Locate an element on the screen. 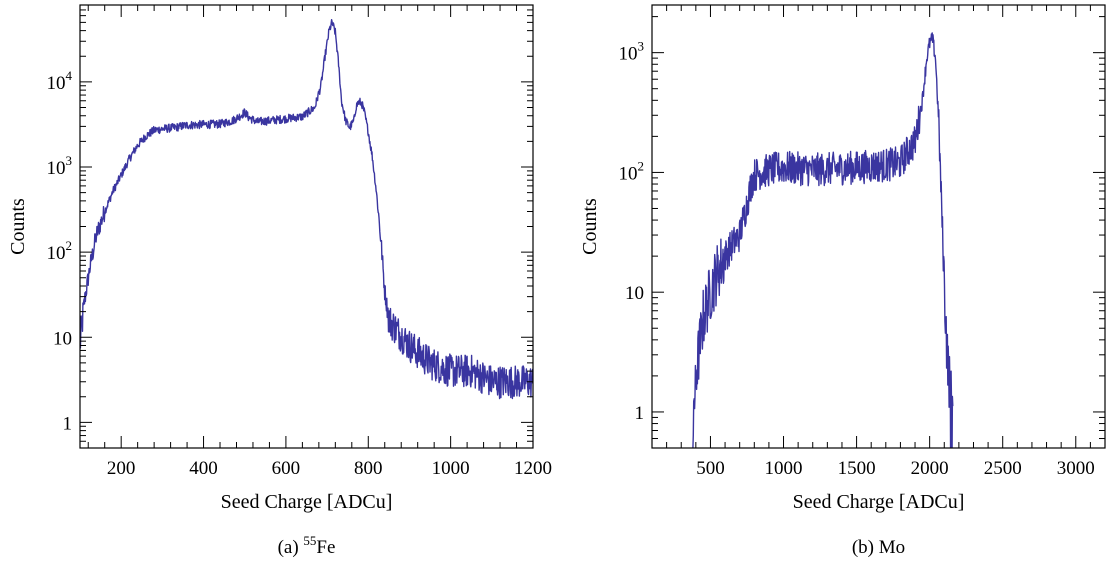  x-tick-label: 800 is located at coordinates (368, 468).